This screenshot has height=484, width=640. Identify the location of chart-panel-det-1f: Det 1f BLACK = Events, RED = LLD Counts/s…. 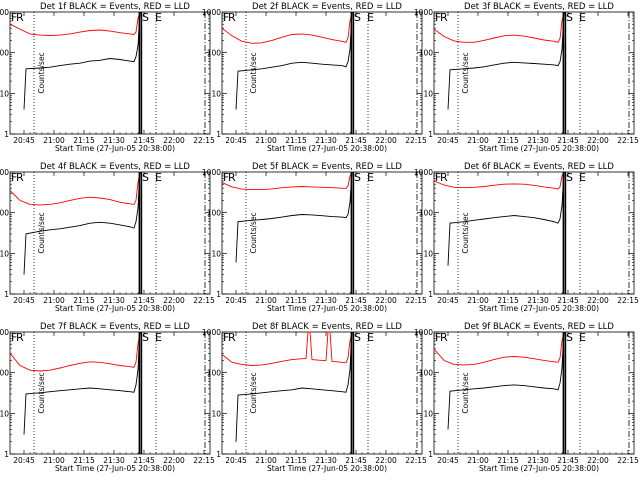
(107, 77).